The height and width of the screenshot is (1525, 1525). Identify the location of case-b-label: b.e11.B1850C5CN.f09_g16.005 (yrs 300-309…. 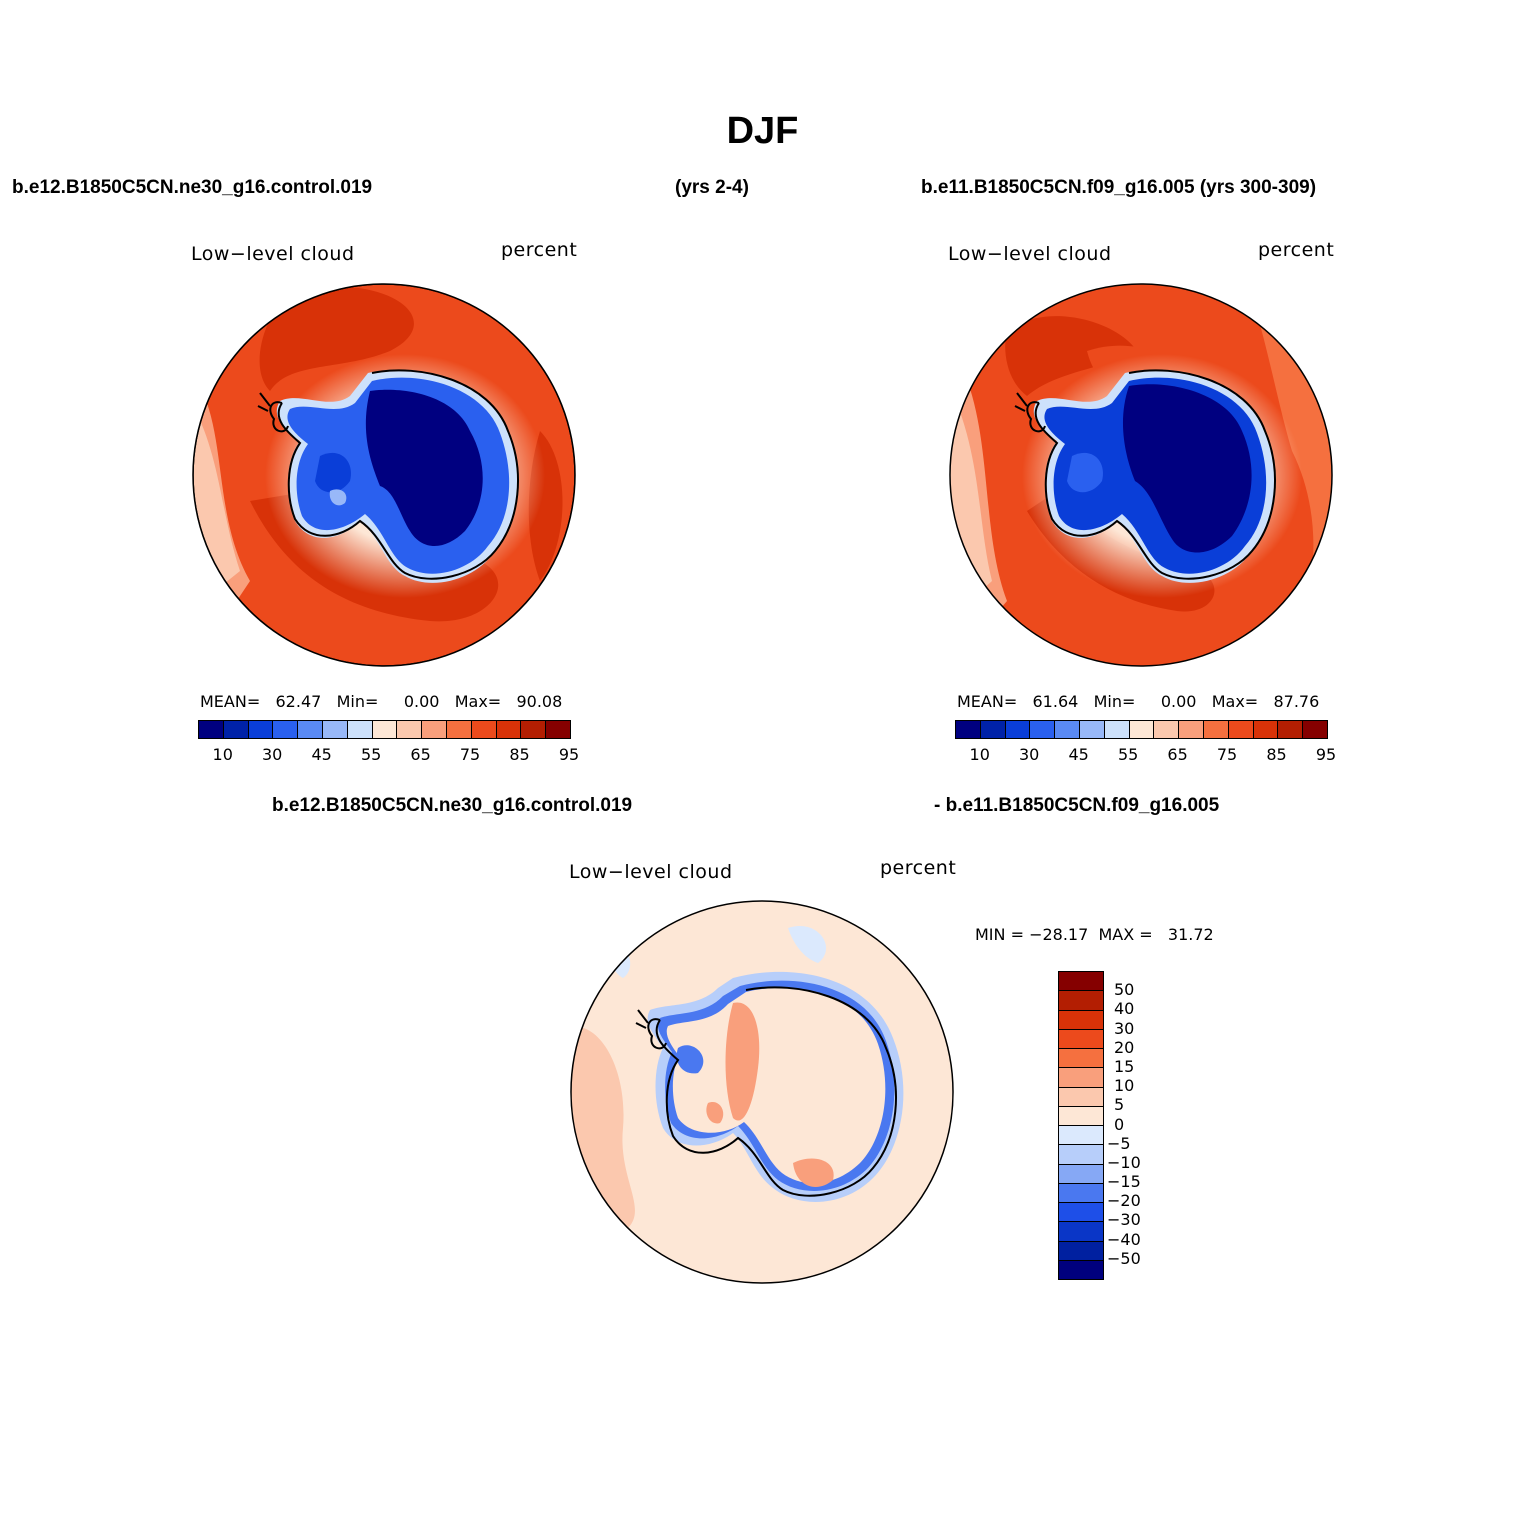
(1119, 187).